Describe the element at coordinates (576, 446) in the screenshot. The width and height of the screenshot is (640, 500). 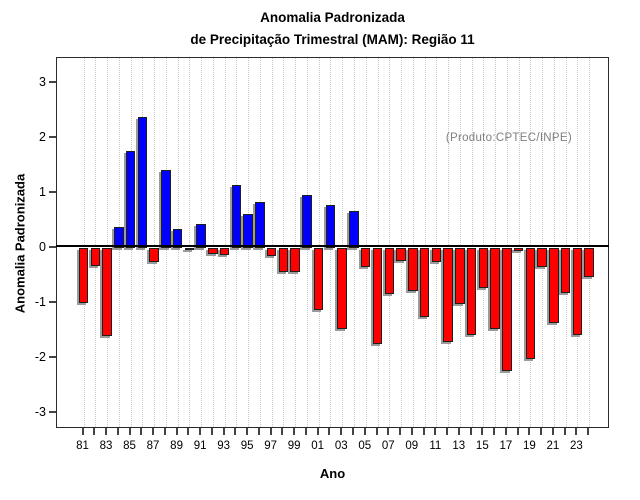
I see `x-tick-label-23: 23` at that location.